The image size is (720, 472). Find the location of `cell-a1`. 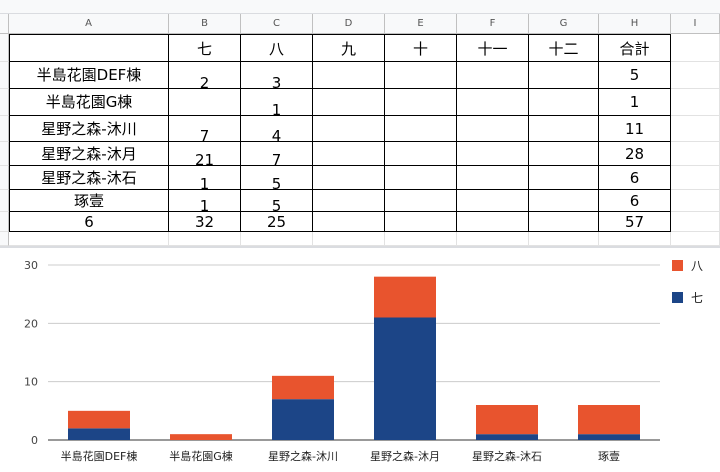

cell-a1 is located at coordinates (89, 48).